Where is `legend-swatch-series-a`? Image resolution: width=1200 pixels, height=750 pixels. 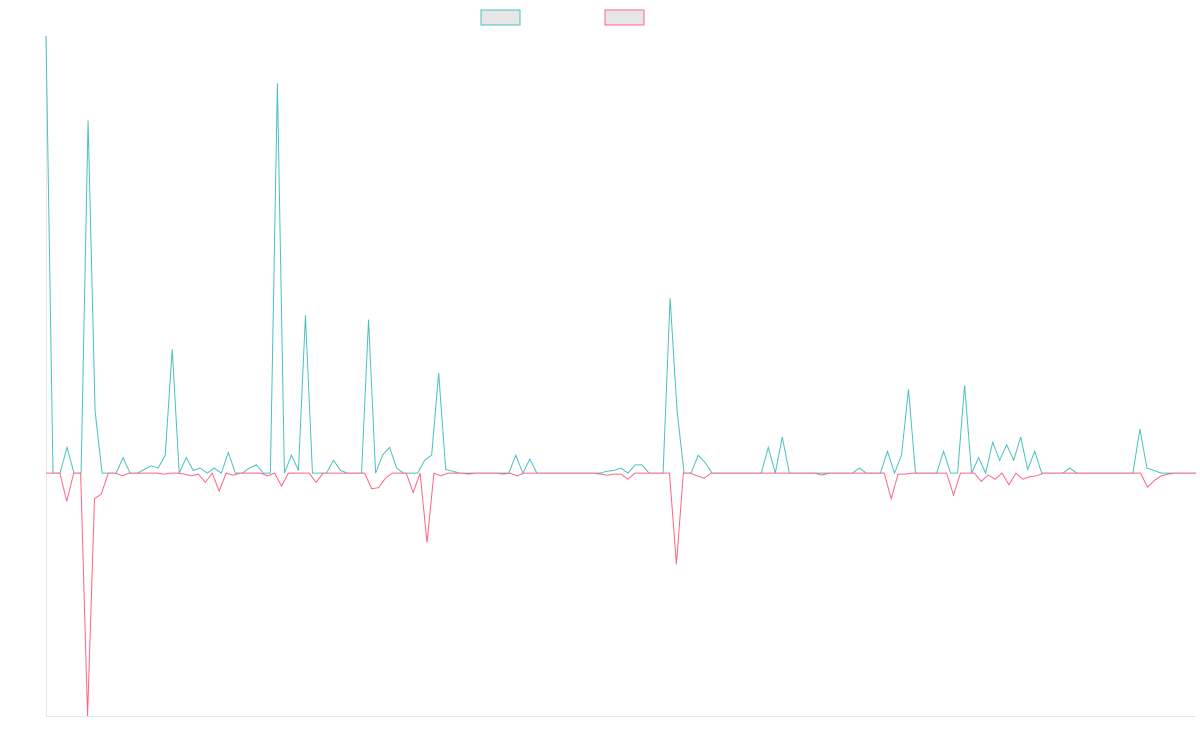
legend-swatch-series-a is located at coordinates (500, 17).